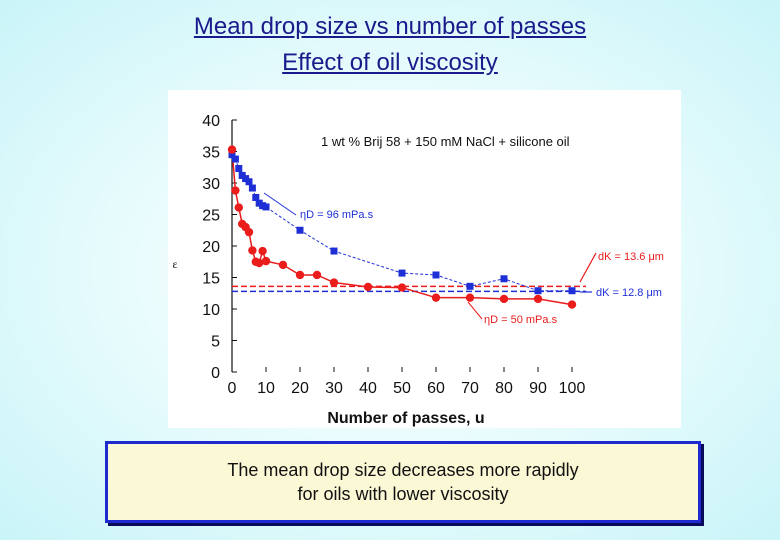  What do you see at coordinates (390, 26) in the screenshot?
I see `slide-title-line1: Mean drop size vs number of passes` at bounding box center [390, 26].